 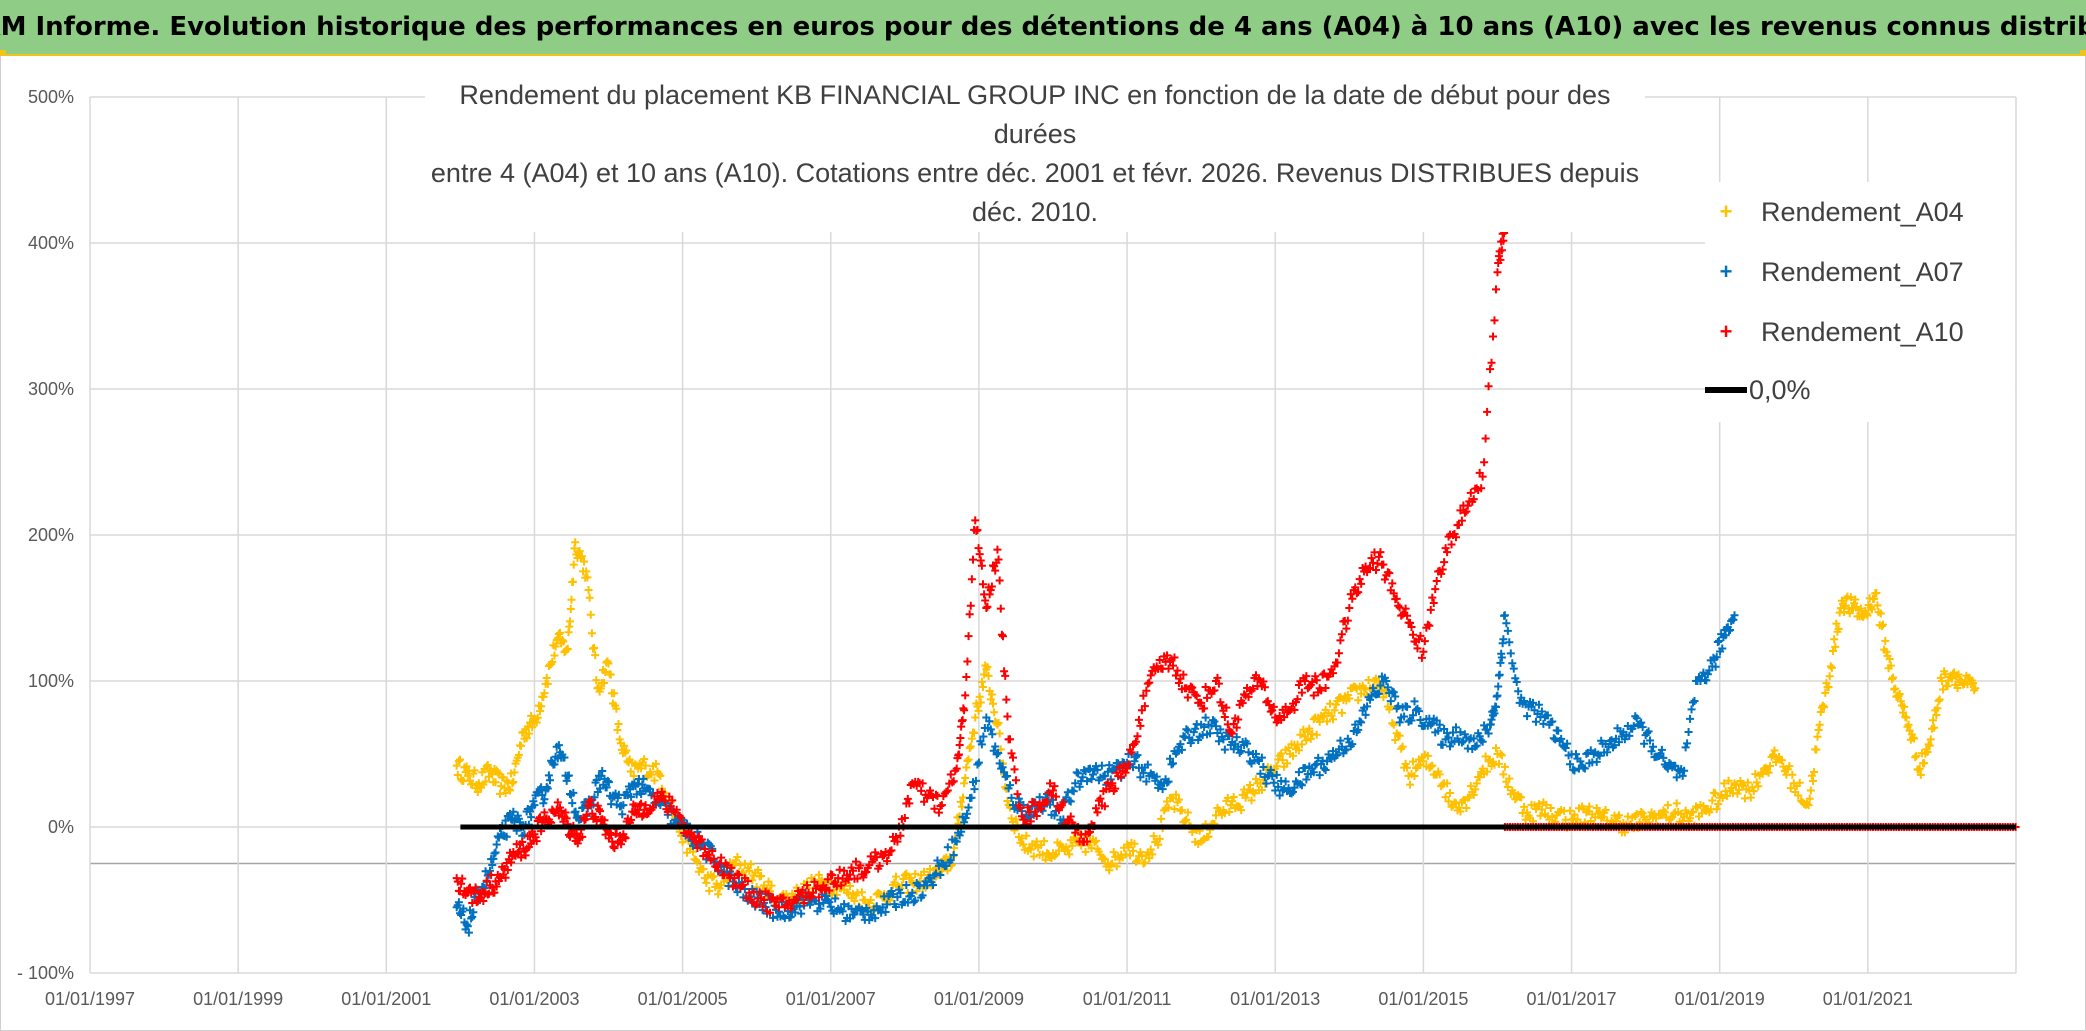 What do you see at coordinates (51, 535) in the screenshot?
I see `y-tick-label: 200%` at bounding box center [51, 535].